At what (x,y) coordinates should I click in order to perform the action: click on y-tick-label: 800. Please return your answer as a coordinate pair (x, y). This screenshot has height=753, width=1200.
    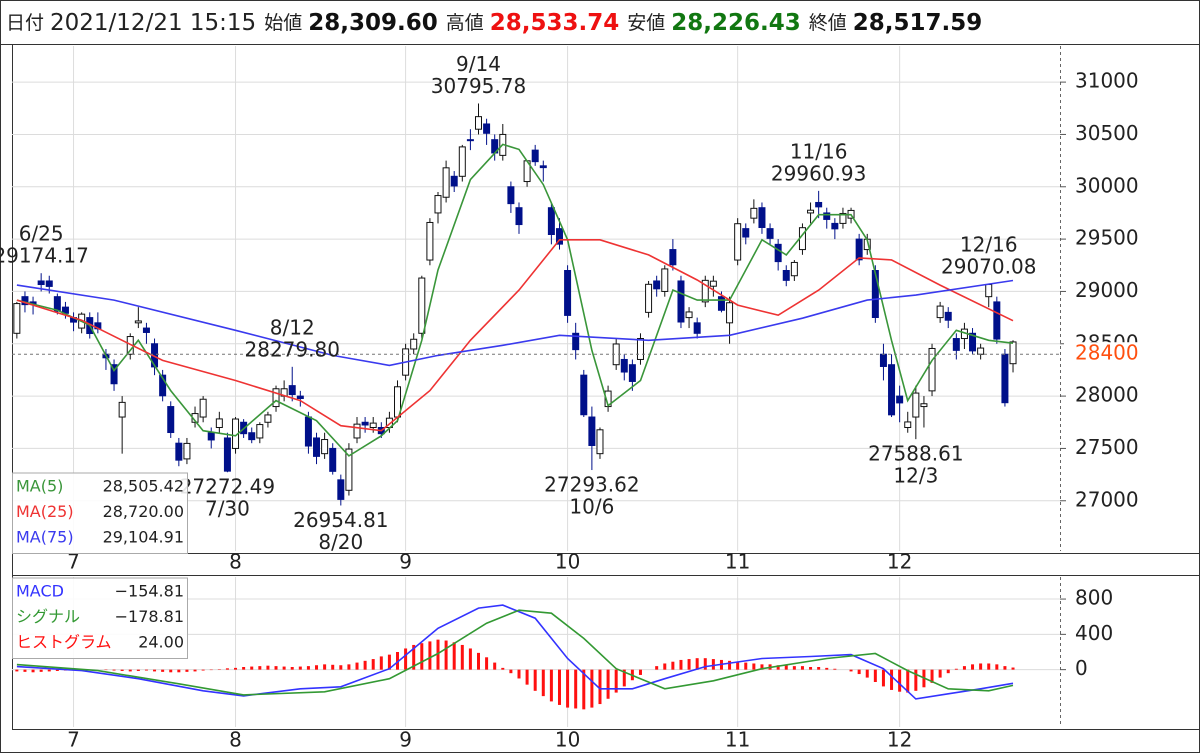
    Looking at the image, I should click on (1094, 598).